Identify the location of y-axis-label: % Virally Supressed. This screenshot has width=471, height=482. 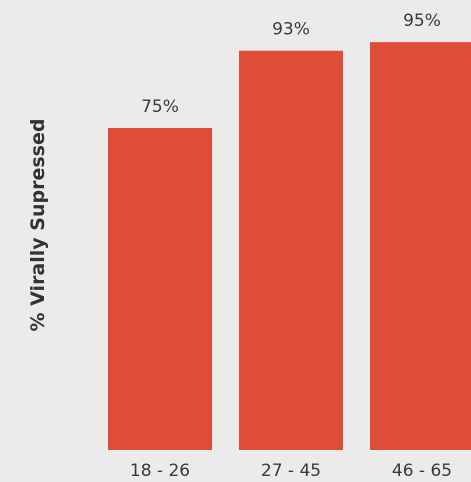
(38, 225).